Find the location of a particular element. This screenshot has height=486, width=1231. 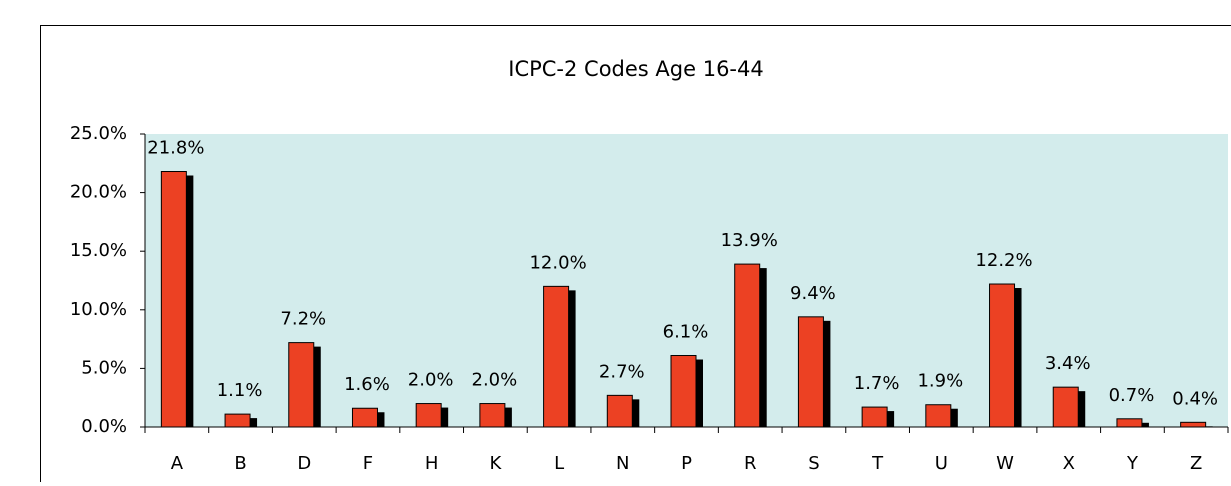

value-label: 2.7% is located at coordinates (622, 371).